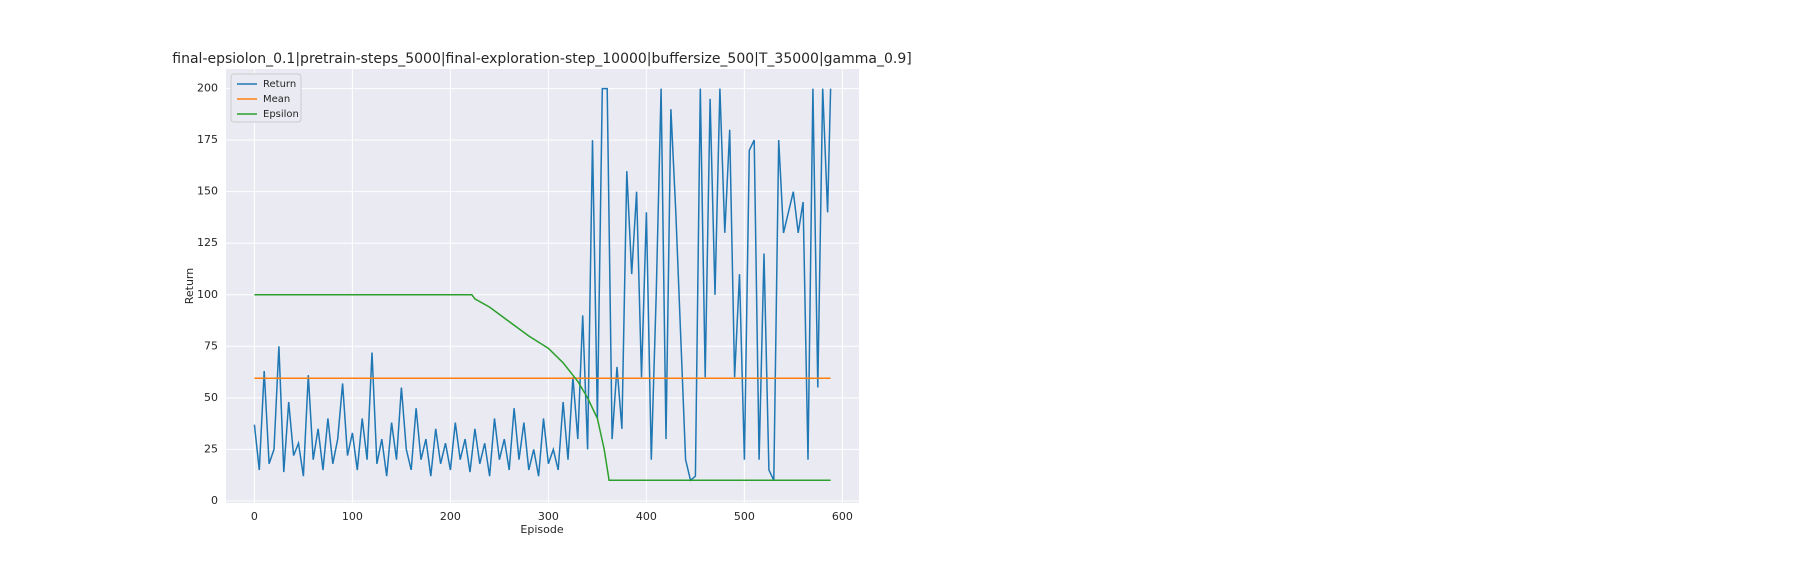 This screenshot has height=576, width=1800. What do you see at coordinates (548, 516) in the screenshot?
I see `x-tick-label: 300` at bounding box center [548, 516].